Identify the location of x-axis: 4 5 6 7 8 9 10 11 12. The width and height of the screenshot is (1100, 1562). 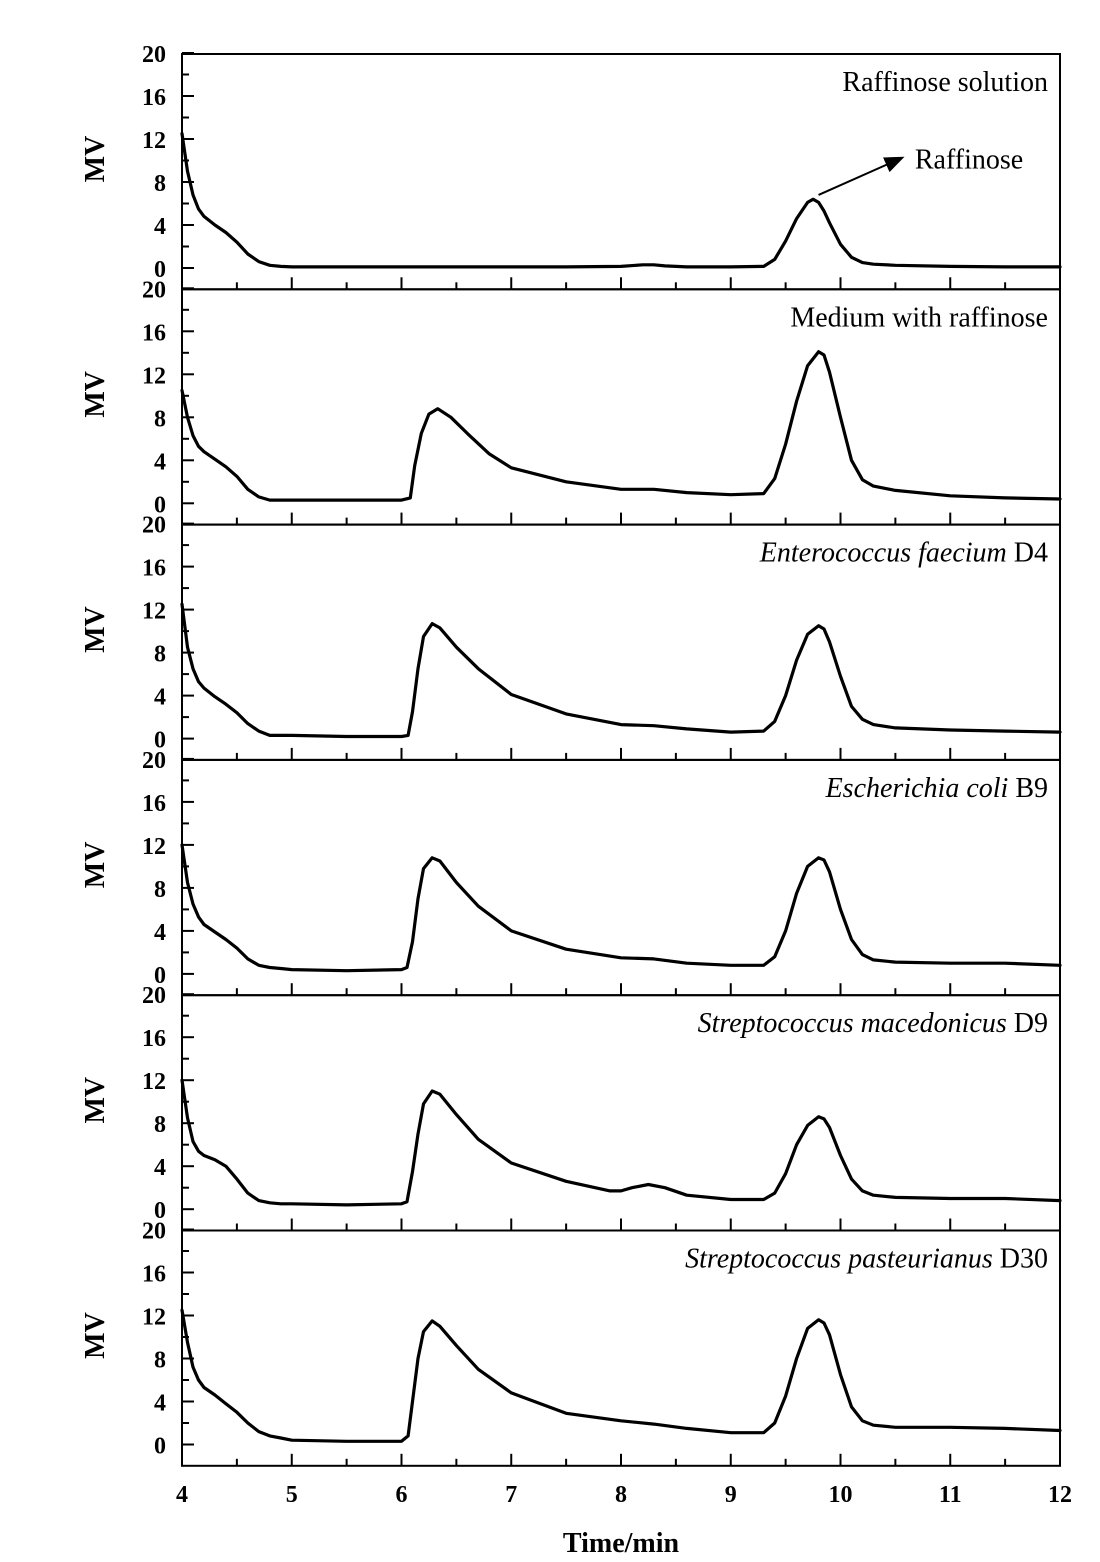
(624, 1495).